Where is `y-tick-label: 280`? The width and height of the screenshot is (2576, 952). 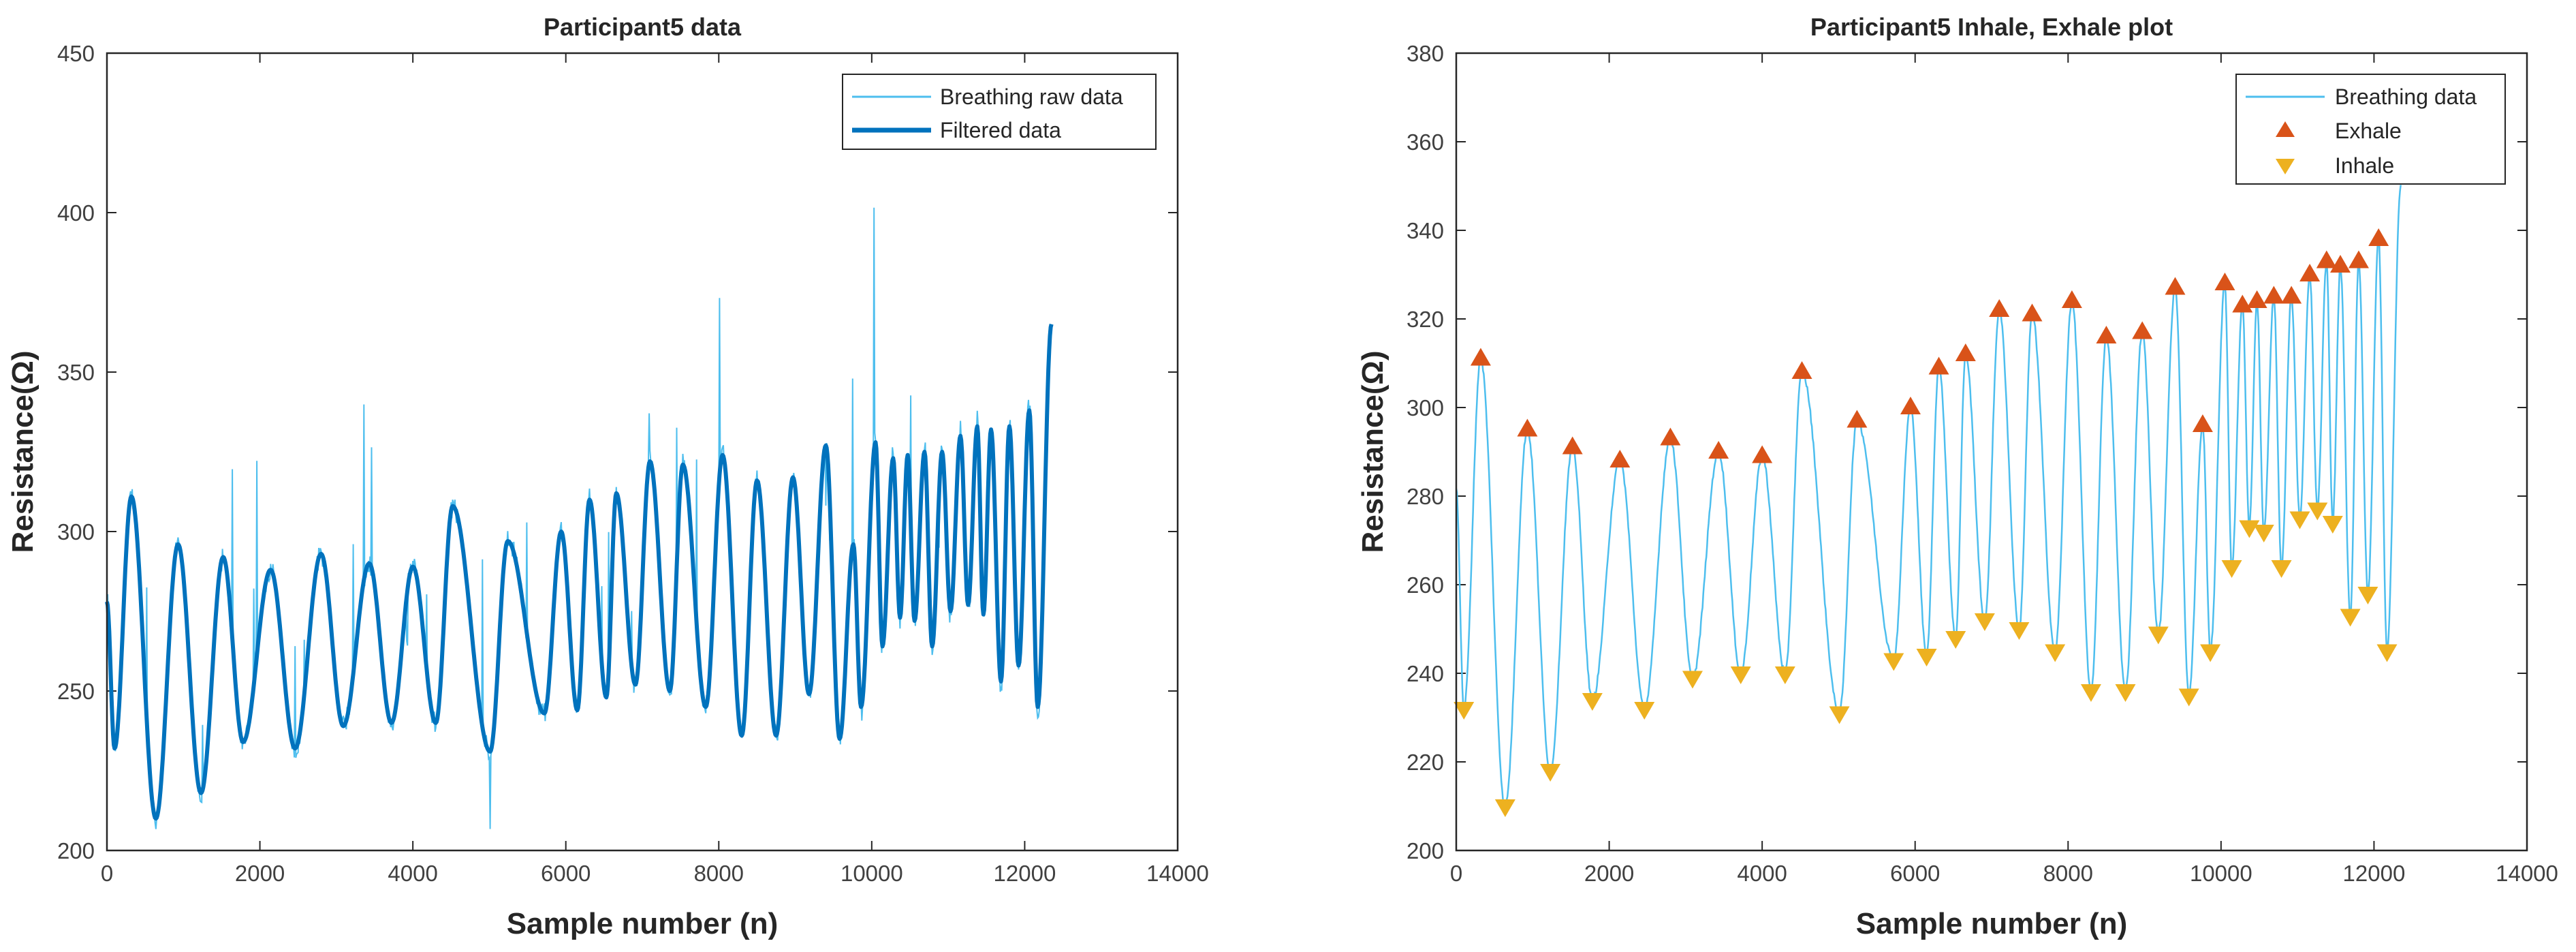 y-tick-label: 280 is located at coordinates (1425, 496).